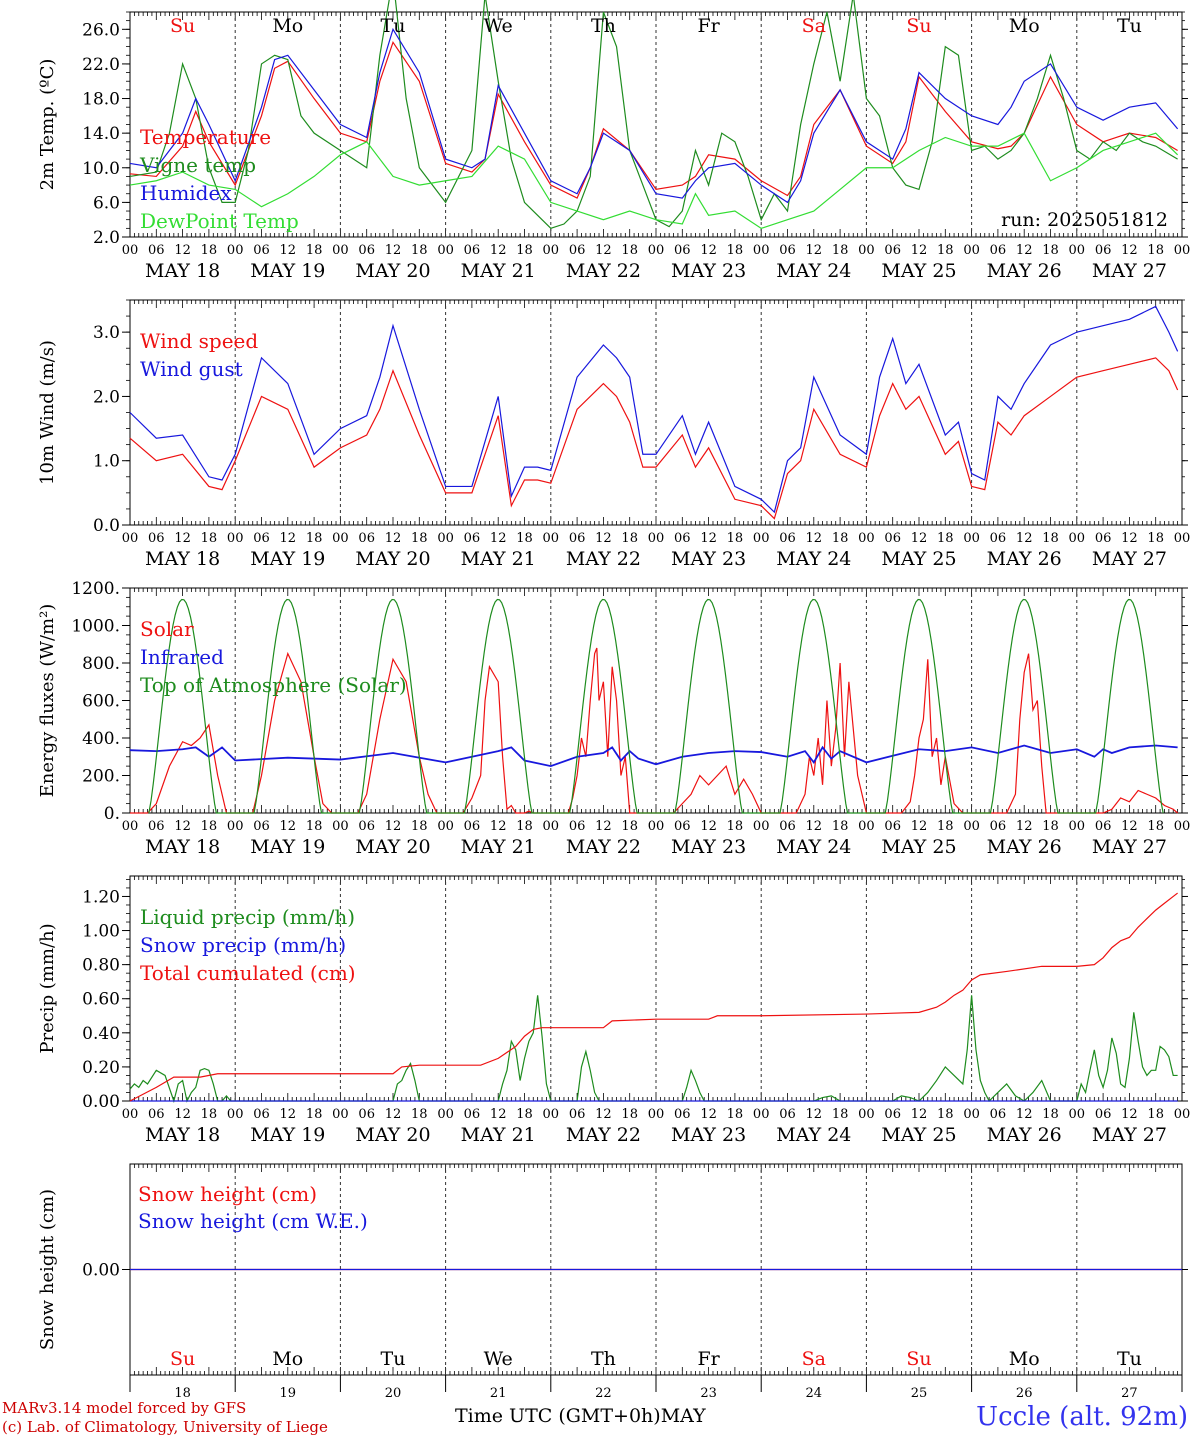 Image resolution: width=1194 pixels, height=1440 pixels. I want to click on day-number-label: 22, so click(603, 1393).